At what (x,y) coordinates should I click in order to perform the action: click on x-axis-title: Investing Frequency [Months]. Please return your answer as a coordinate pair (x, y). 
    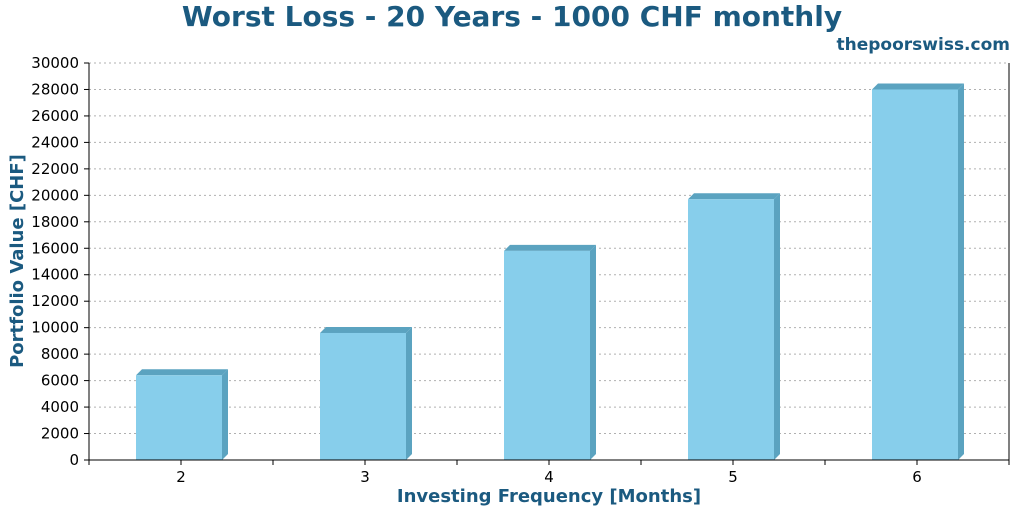
    Looking at the image, I should click on (549, 496).